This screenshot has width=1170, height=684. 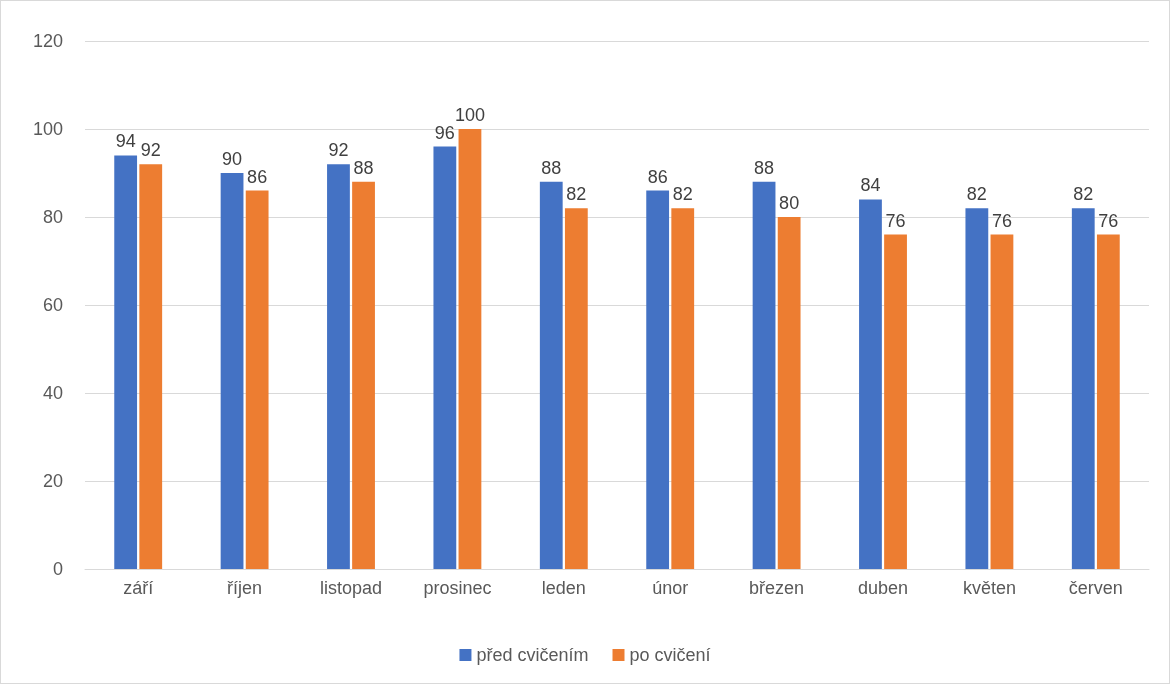 I want to click on x-tick-label: leden, so click(x=563, y=588).